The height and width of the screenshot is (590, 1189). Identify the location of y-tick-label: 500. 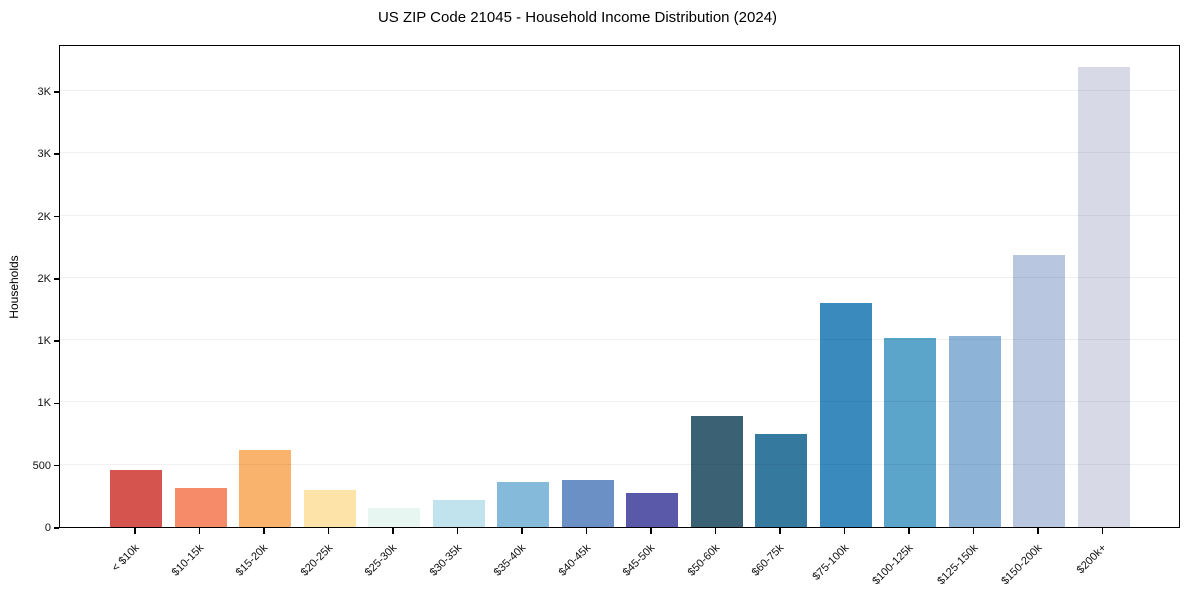
(41, 465).